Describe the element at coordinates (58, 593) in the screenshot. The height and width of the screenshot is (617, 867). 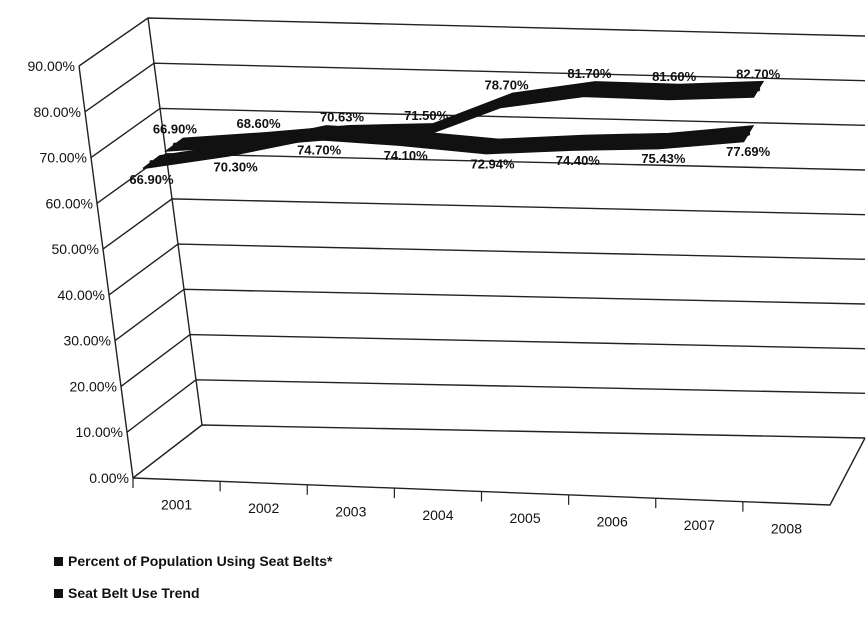
I see `legend-swatch-trend` at that location.